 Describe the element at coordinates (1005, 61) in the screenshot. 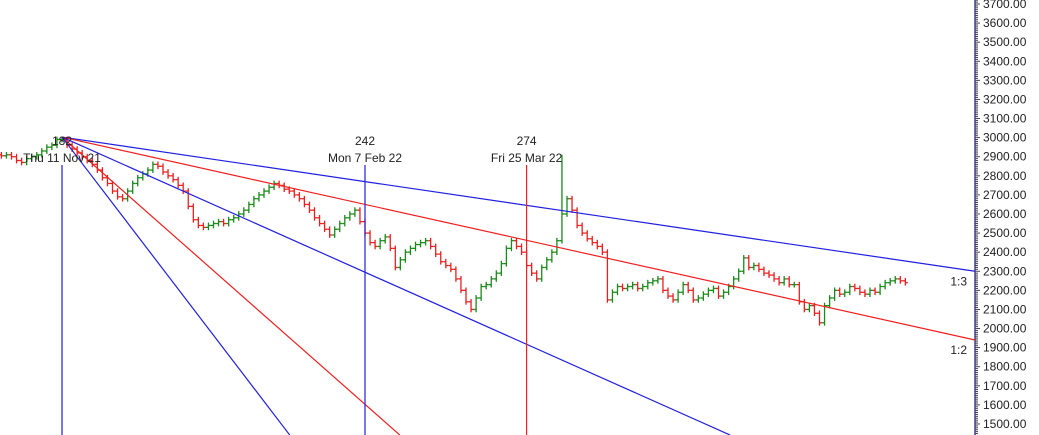

I see `y-tick-label: 3400.00` at that location.